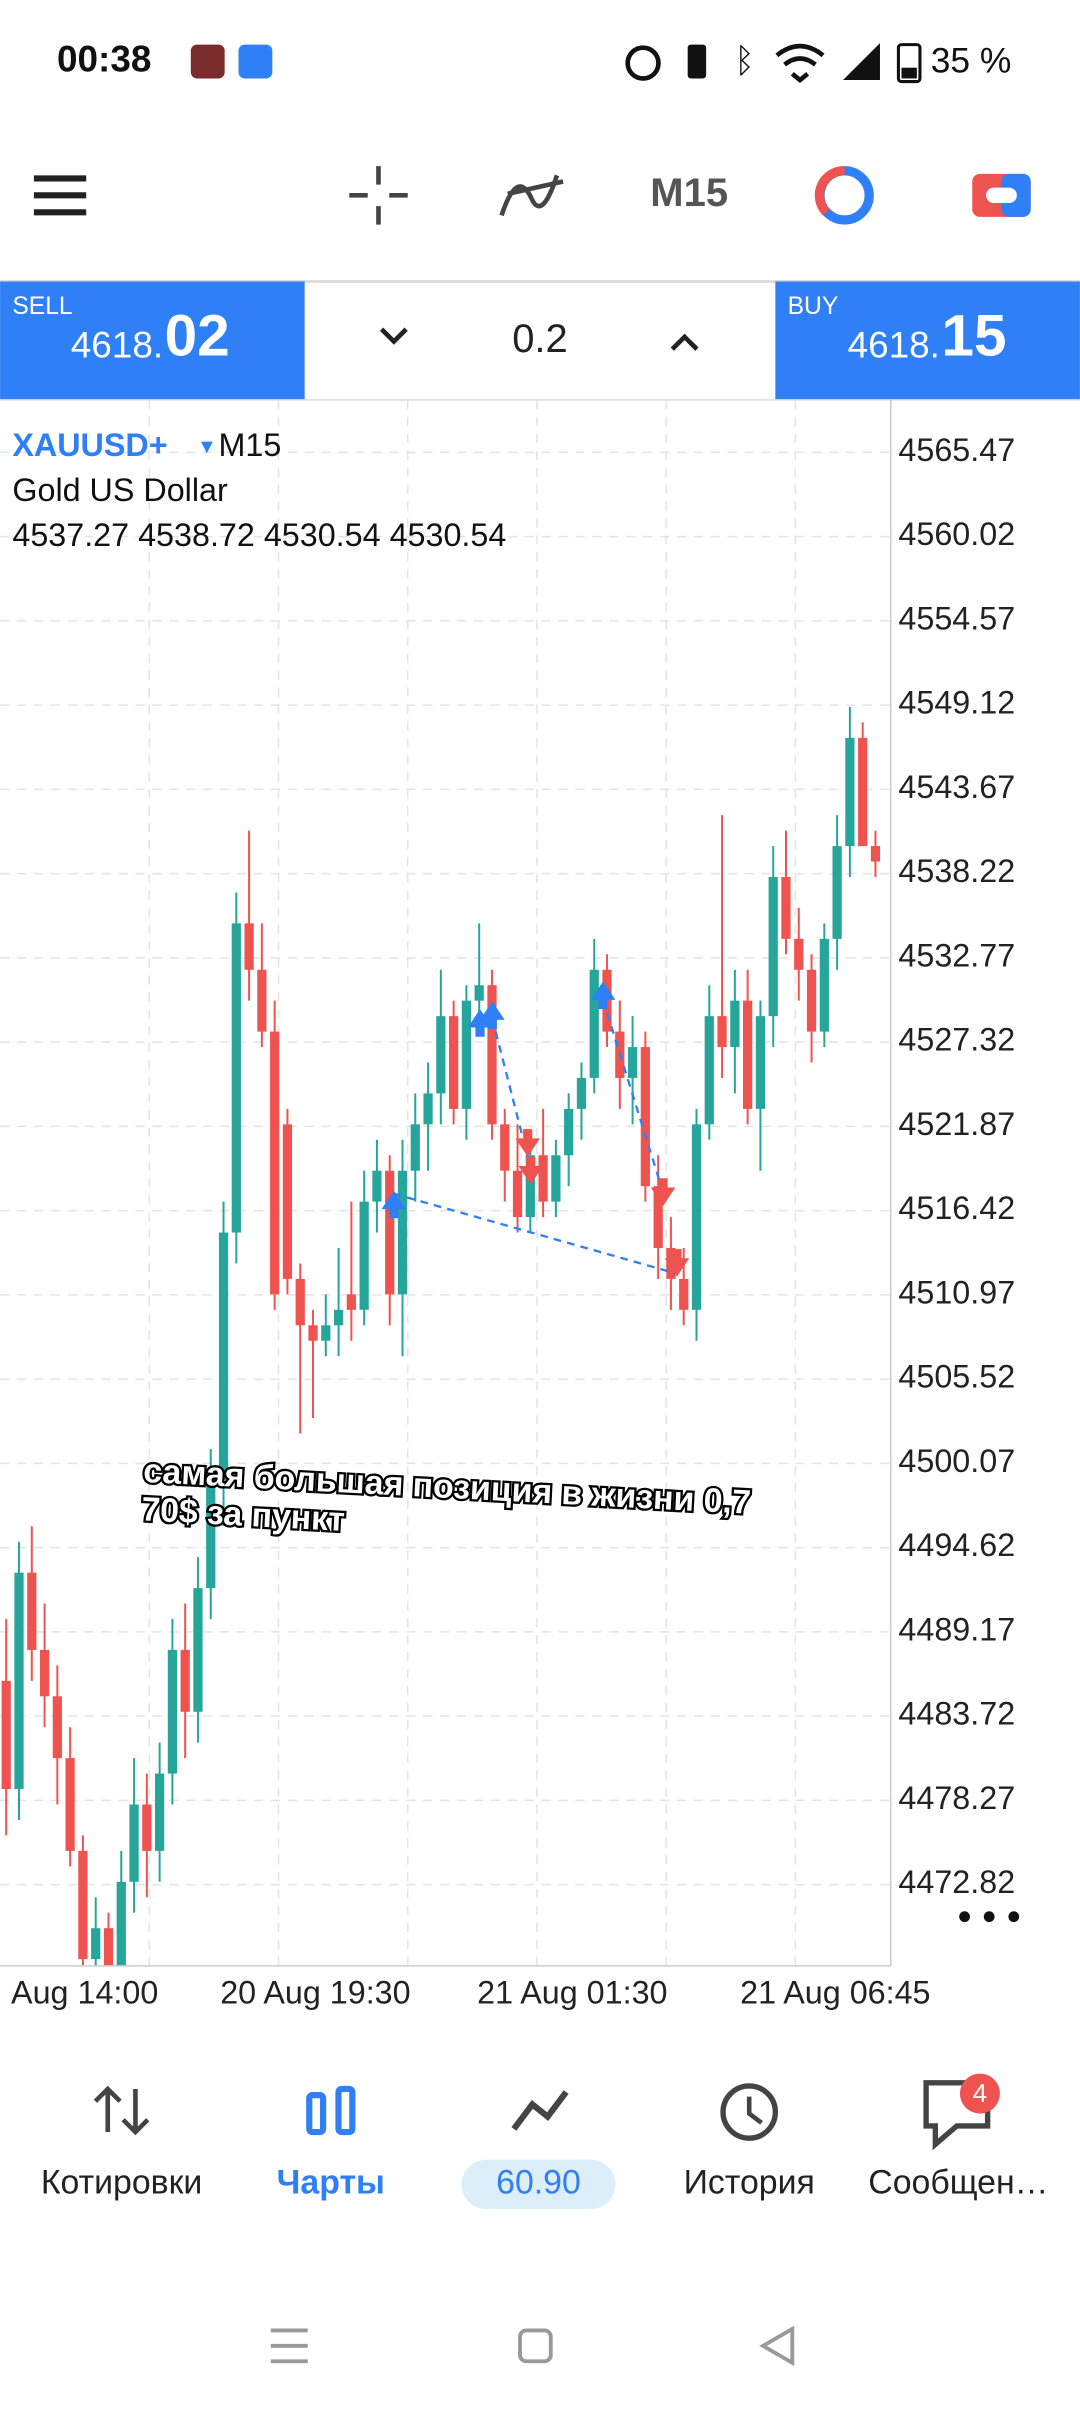  I want to click on volume-up, so click(684, 342).